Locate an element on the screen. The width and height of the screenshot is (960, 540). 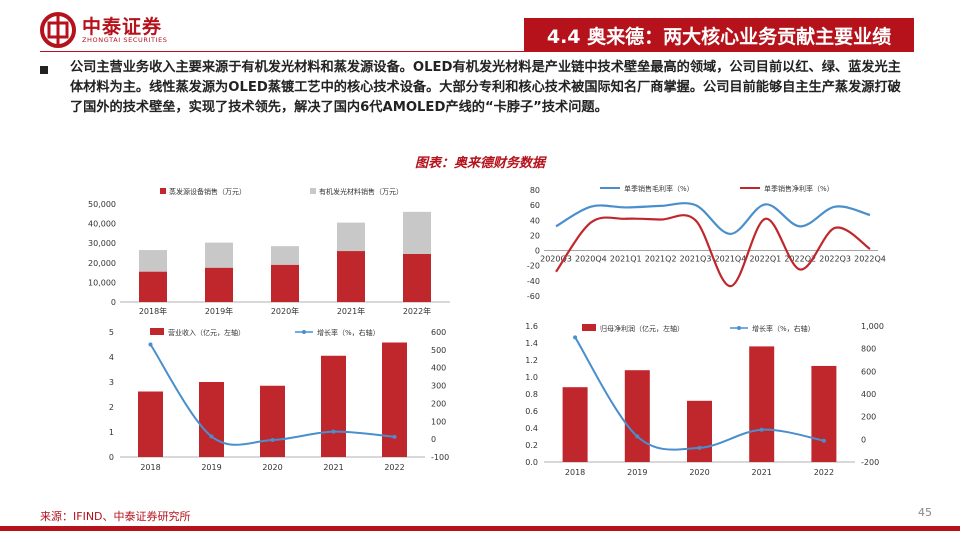
y-tick-label: 50,000 is located at coordinates (102, 204).